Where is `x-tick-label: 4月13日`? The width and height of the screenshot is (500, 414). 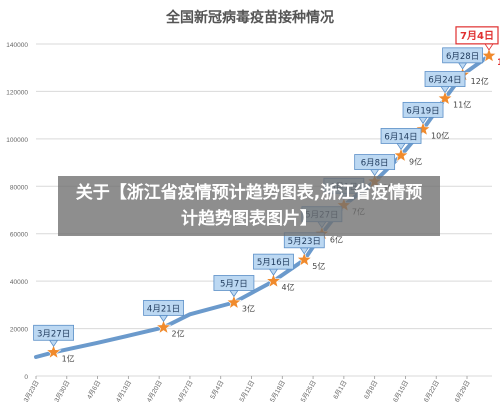
x-tick-label: 4月13日 is located at coordinates (123, 391).